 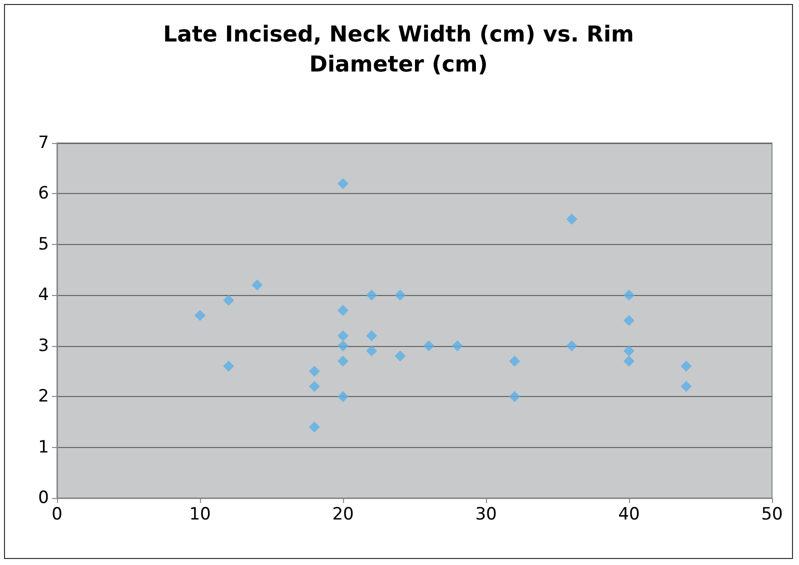 What do you see at coordinates (343, 514) in the screenshot?
I see `x-tick-label: 20` at bounding box center [343, 514].